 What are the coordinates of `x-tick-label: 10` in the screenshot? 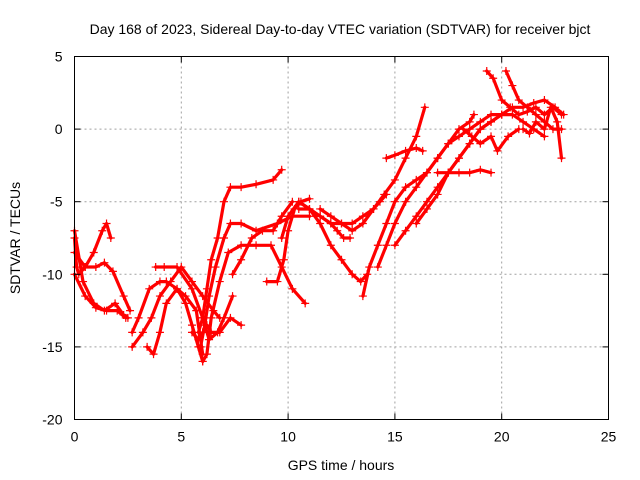 It's located at (288, 437).